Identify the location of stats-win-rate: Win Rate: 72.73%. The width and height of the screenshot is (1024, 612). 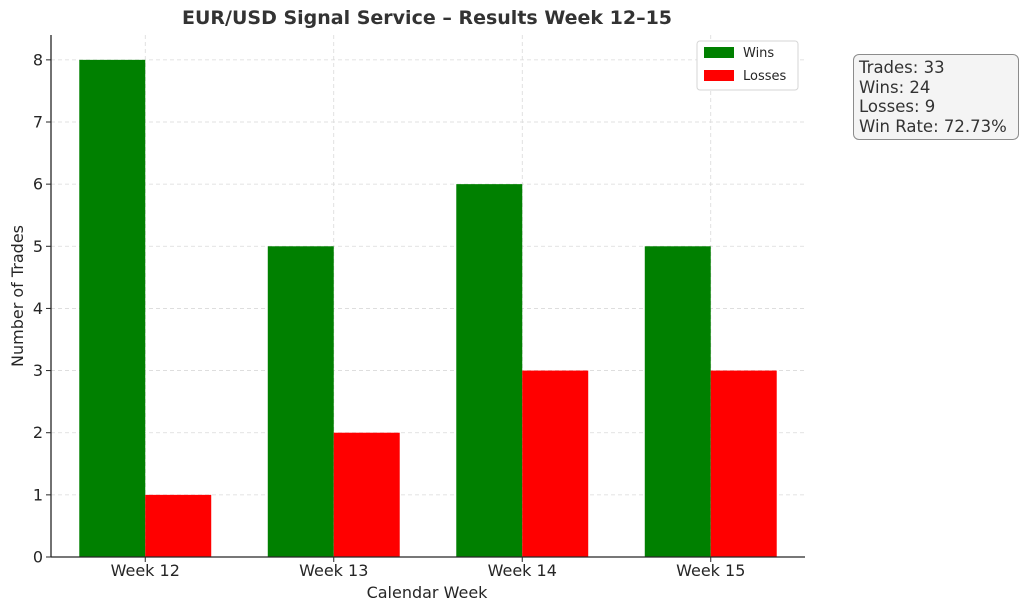
(933, 126).